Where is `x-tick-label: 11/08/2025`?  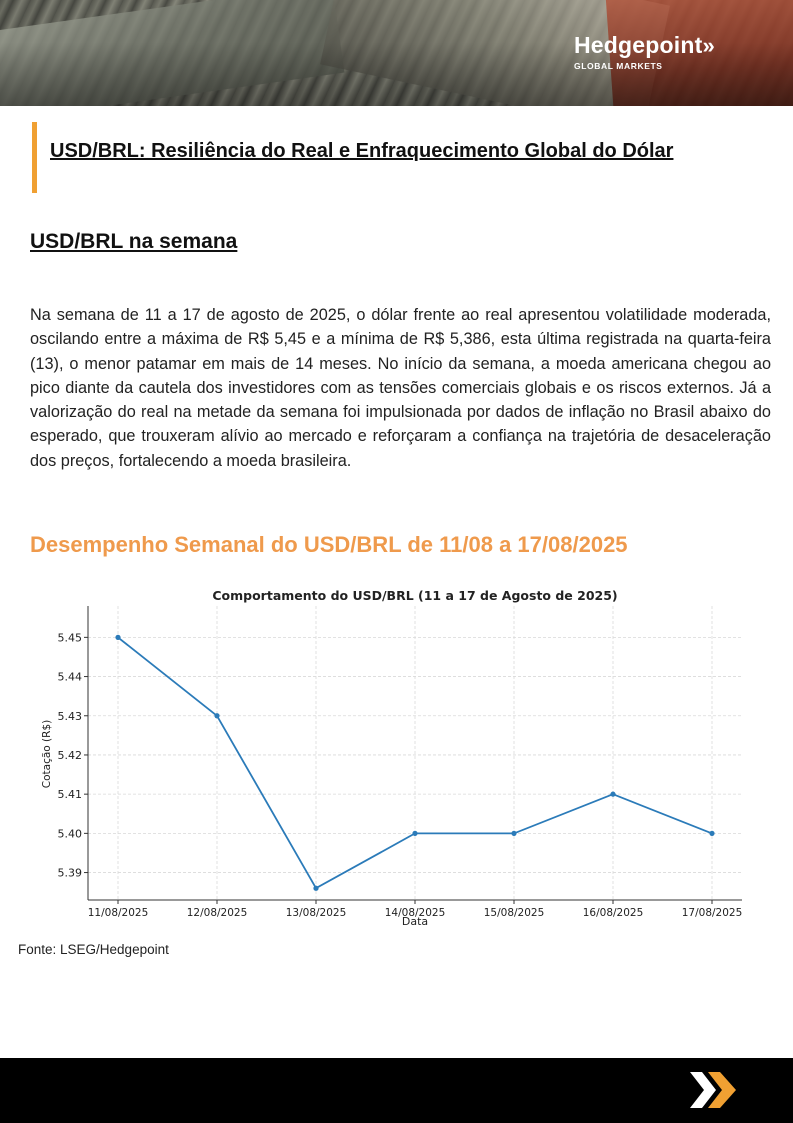
x-tick-label: 11/08/2025 is located at coordinates (118, 913).